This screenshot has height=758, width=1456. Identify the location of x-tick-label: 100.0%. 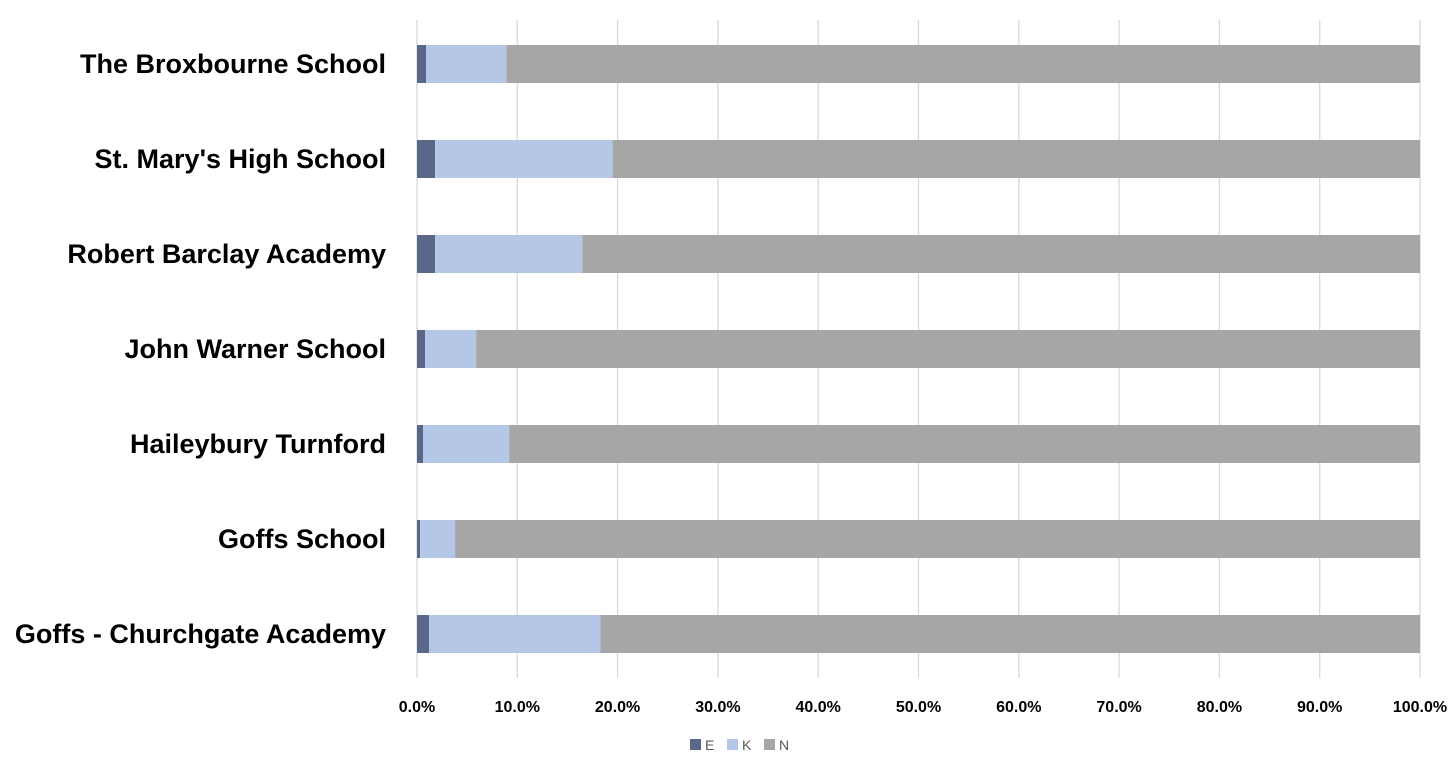
(1420, 707).